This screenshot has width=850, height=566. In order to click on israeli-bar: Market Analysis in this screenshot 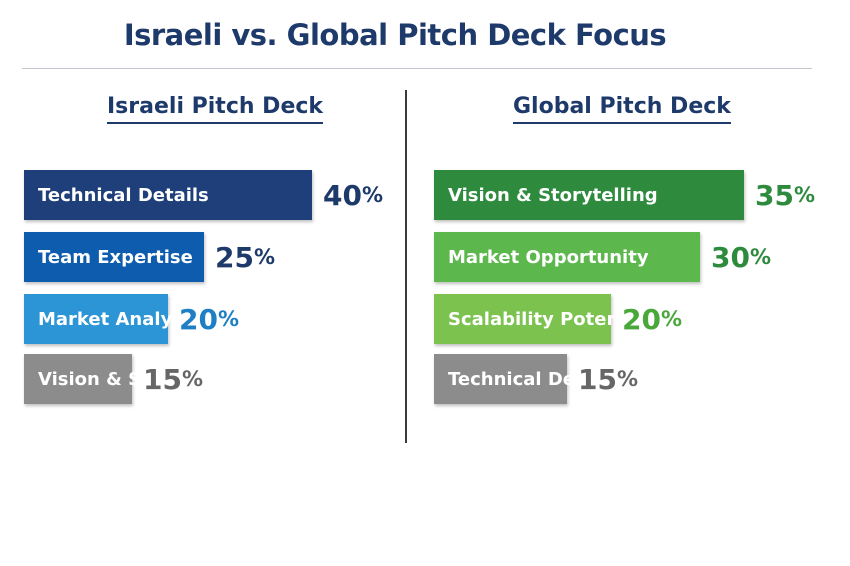, I will do `click(112, 319)`.